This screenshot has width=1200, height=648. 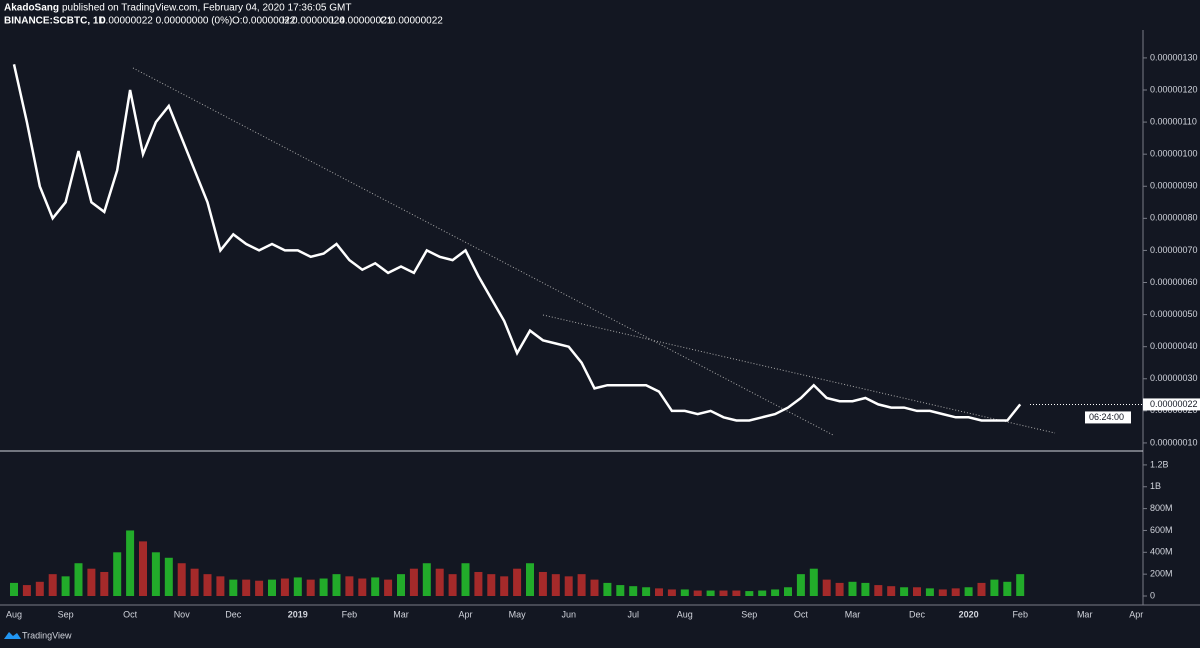 I want to click on x-tick-label: Apr, so click(x=1136, y=614).